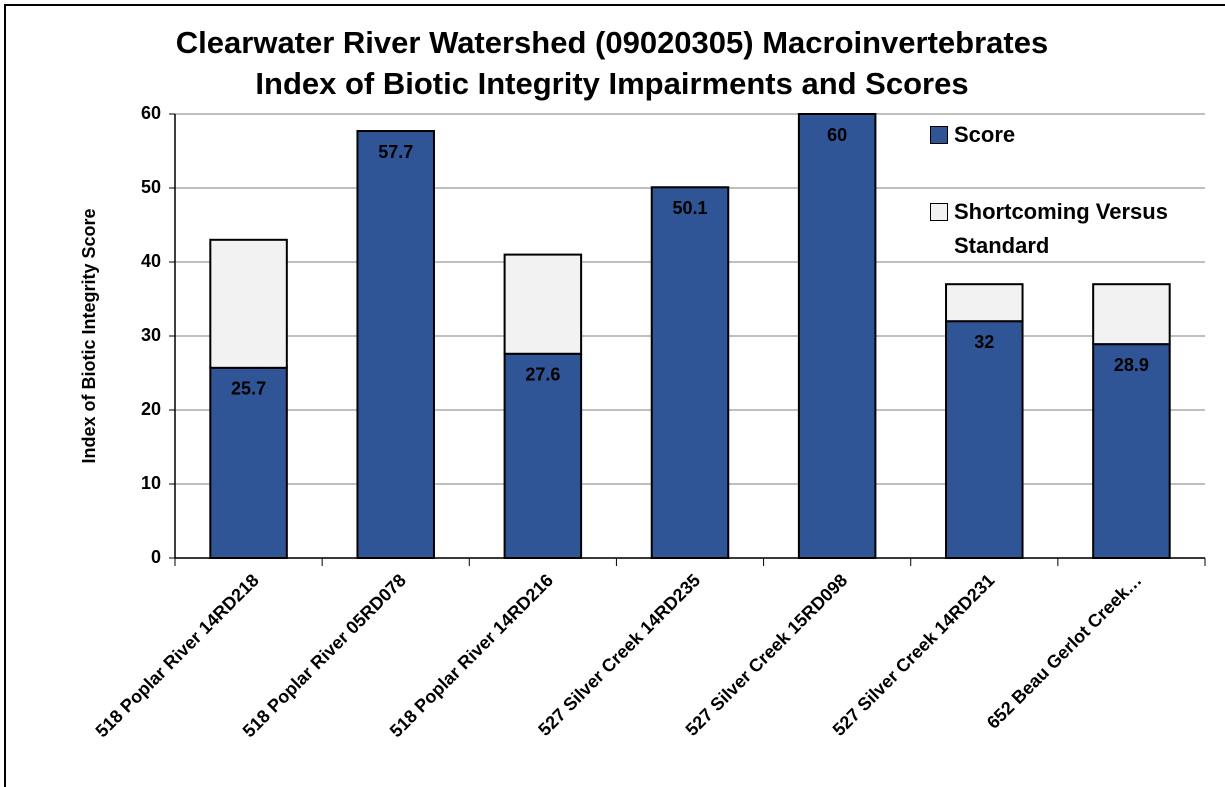 The width and height of the screenshot is (1225, 787). I want to click on y-tick-label: 0, so click(156, 557).